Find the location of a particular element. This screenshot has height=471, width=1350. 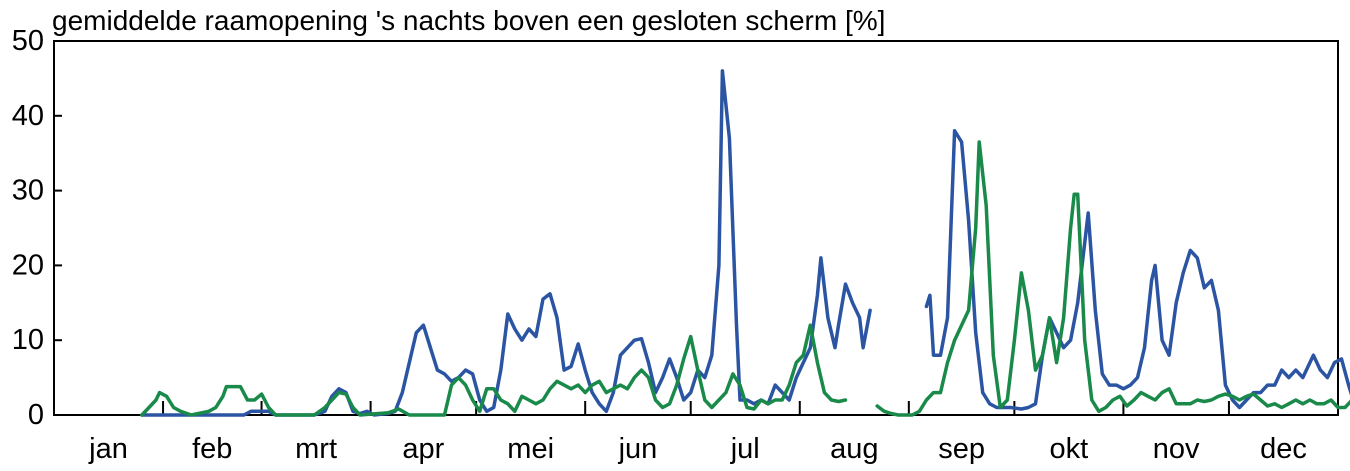

month-label-jul: jul is located at coordinates (745, 449).